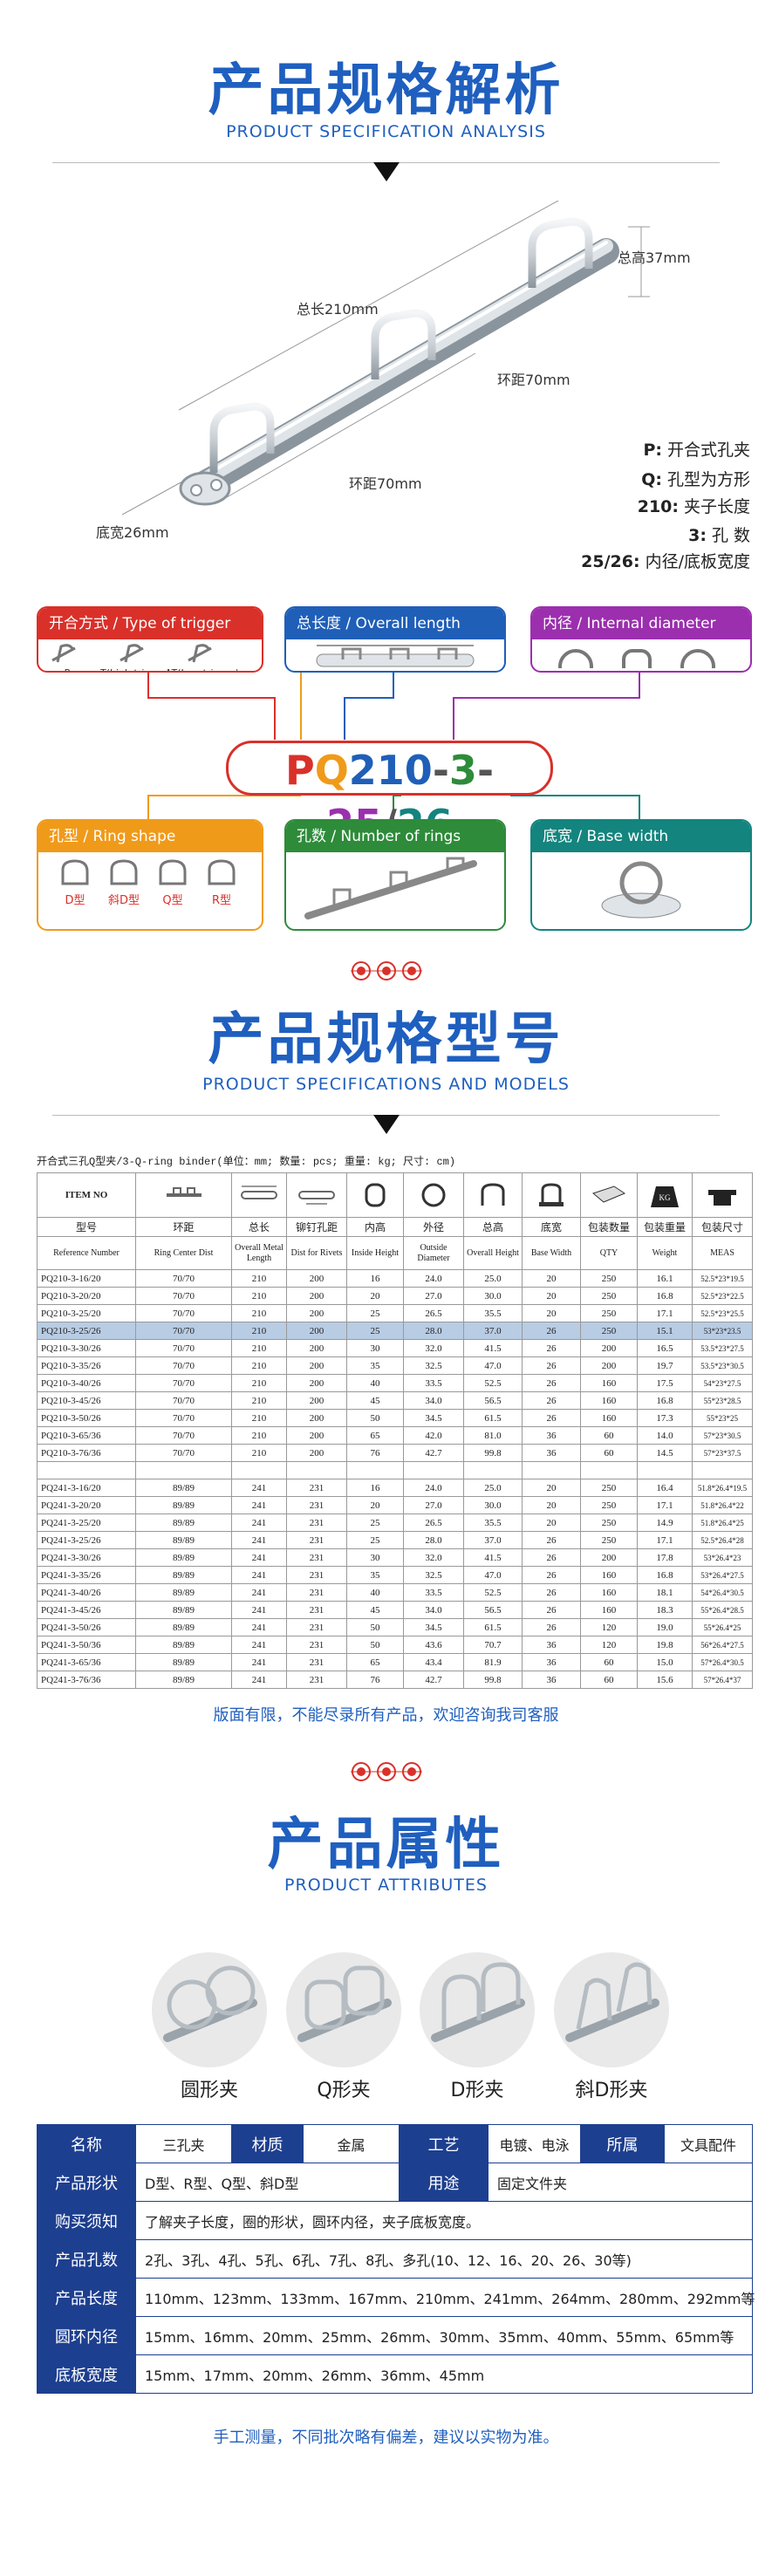 The image size is (772, 2576). Describe the element at coordinates (299, 770) in the screenshot. I see `code-part: P` at that location.